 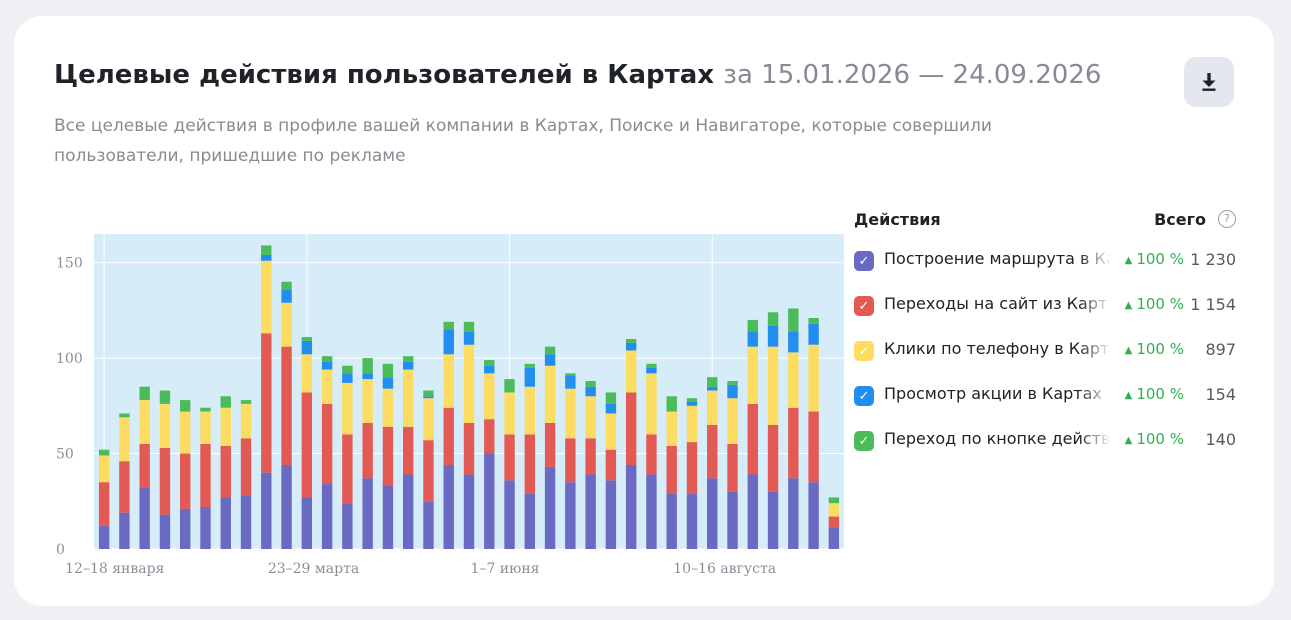 What do you see at coordinates (897, 219) in the screenshot?
I see `legend-header-actions: Действия` at bounding box center [897, 219].